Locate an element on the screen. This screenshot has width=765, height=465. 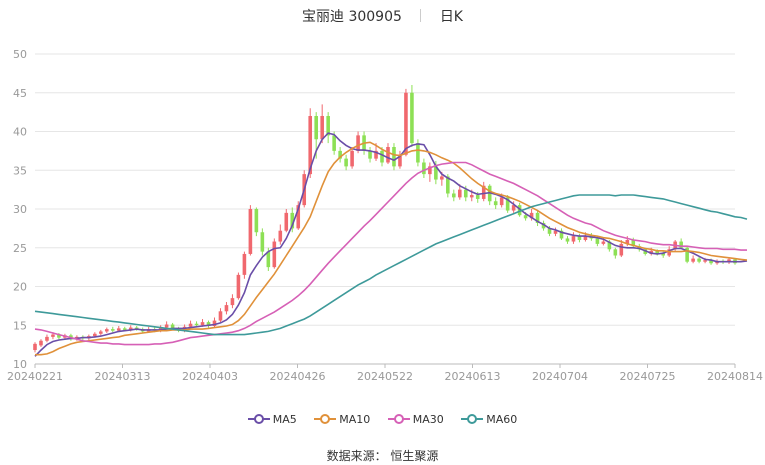
x-tick-label: 20240403 is located at coordinates (210, 376).